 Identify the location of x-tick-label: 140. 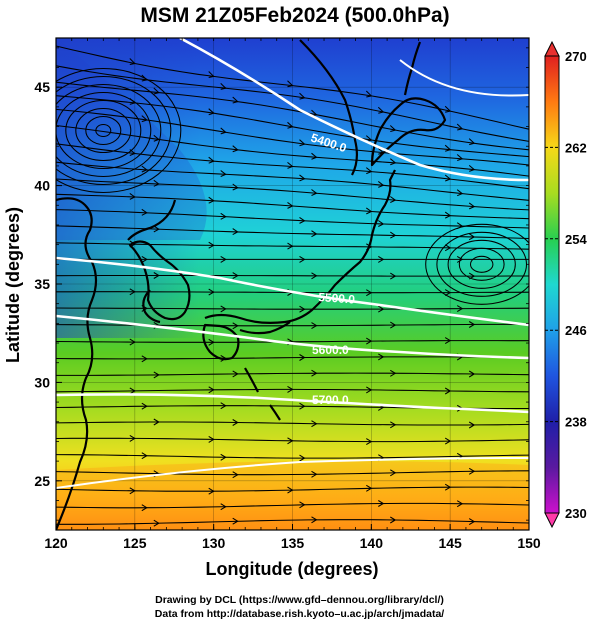
(372, 543).